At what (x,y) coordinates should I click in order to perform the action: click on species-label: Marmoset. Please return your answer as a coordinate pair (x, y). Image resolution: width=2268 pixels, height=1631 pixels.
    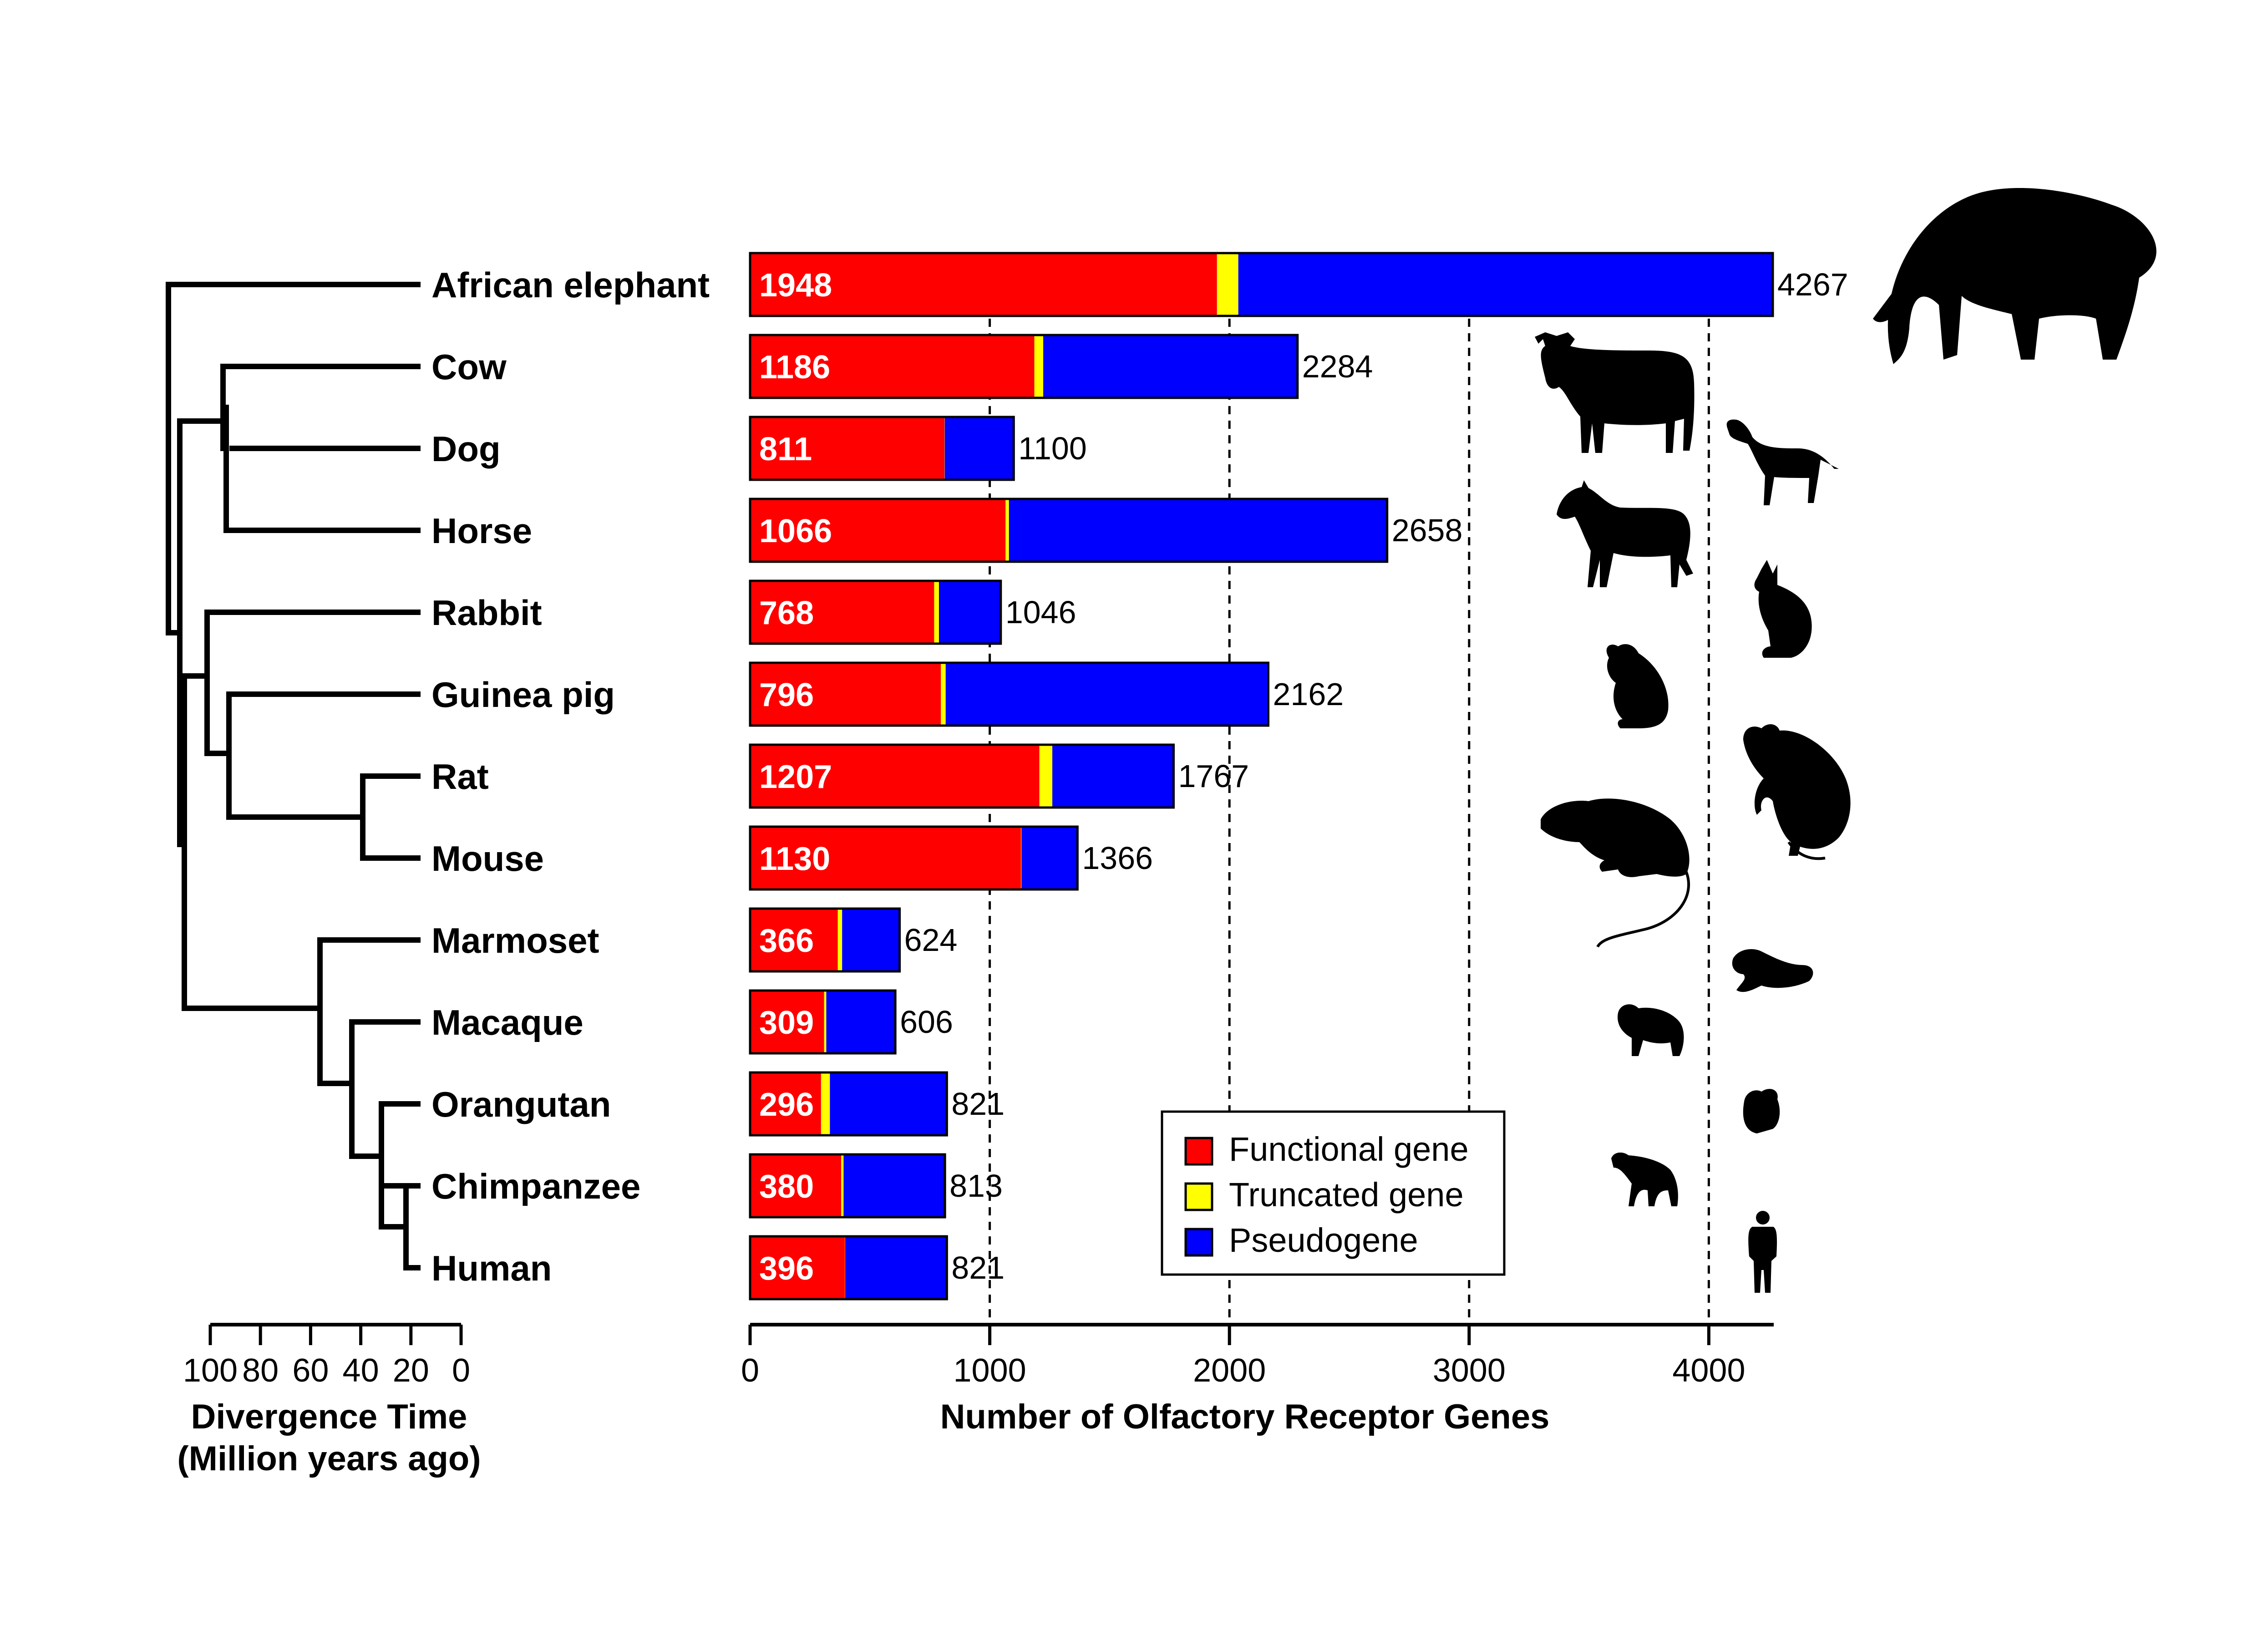
    Looking at the image, I should click on (515, 940).